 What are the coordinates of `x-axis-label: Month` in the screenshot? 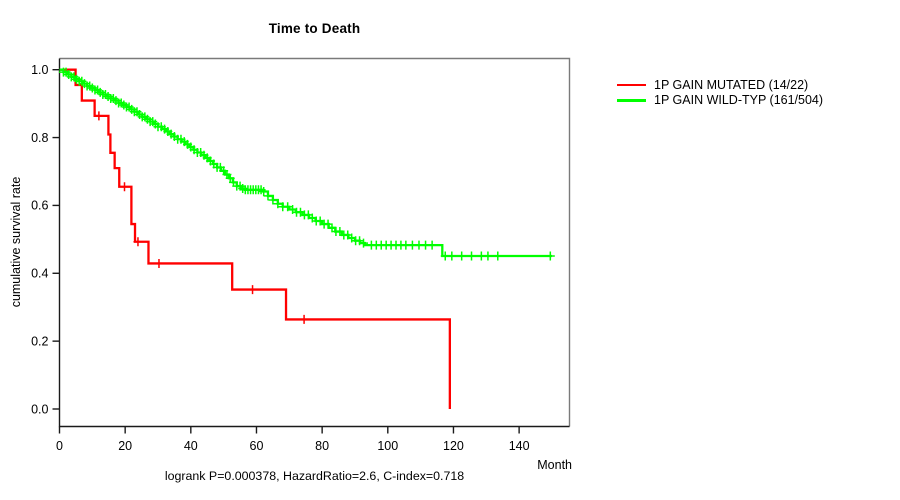 It's located at (554, 465).